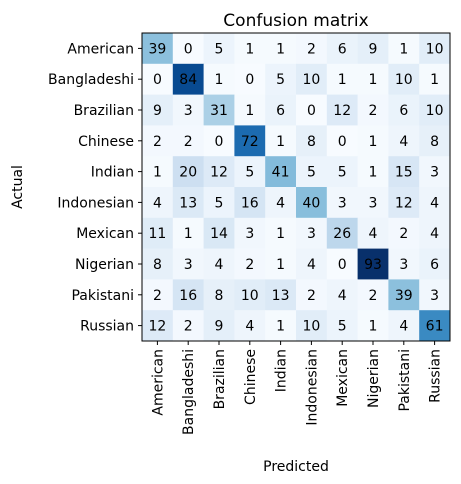 The image size is (461, 484). What do you see at coordinates (157, 234) in the screenshot?
I see `cell-value-label: 11` at bounding box center [157, 234].